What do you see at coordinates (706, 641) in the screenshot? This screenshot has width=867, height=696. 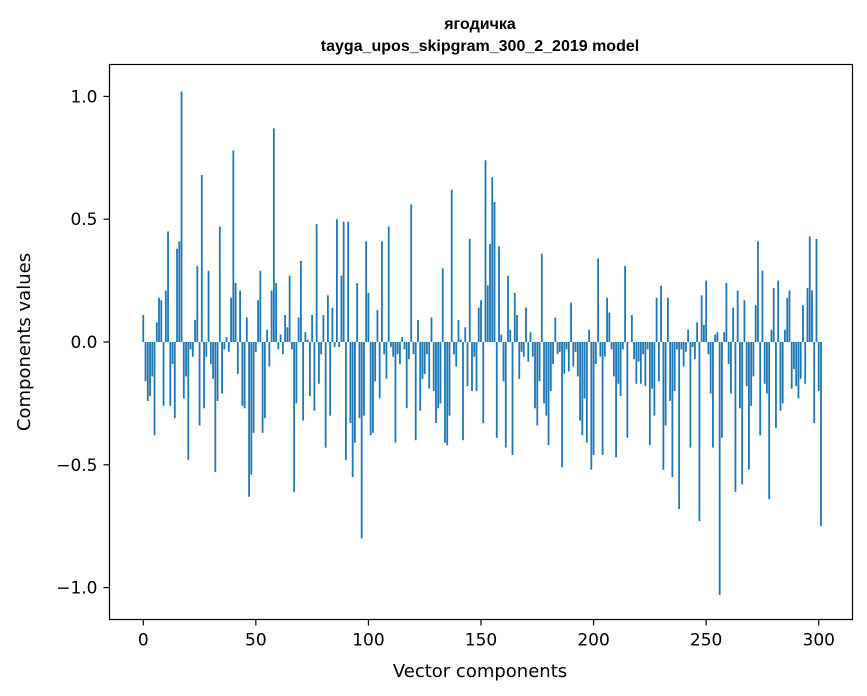 I see `x-tick-label: 250` at bounding box center [706, 641].